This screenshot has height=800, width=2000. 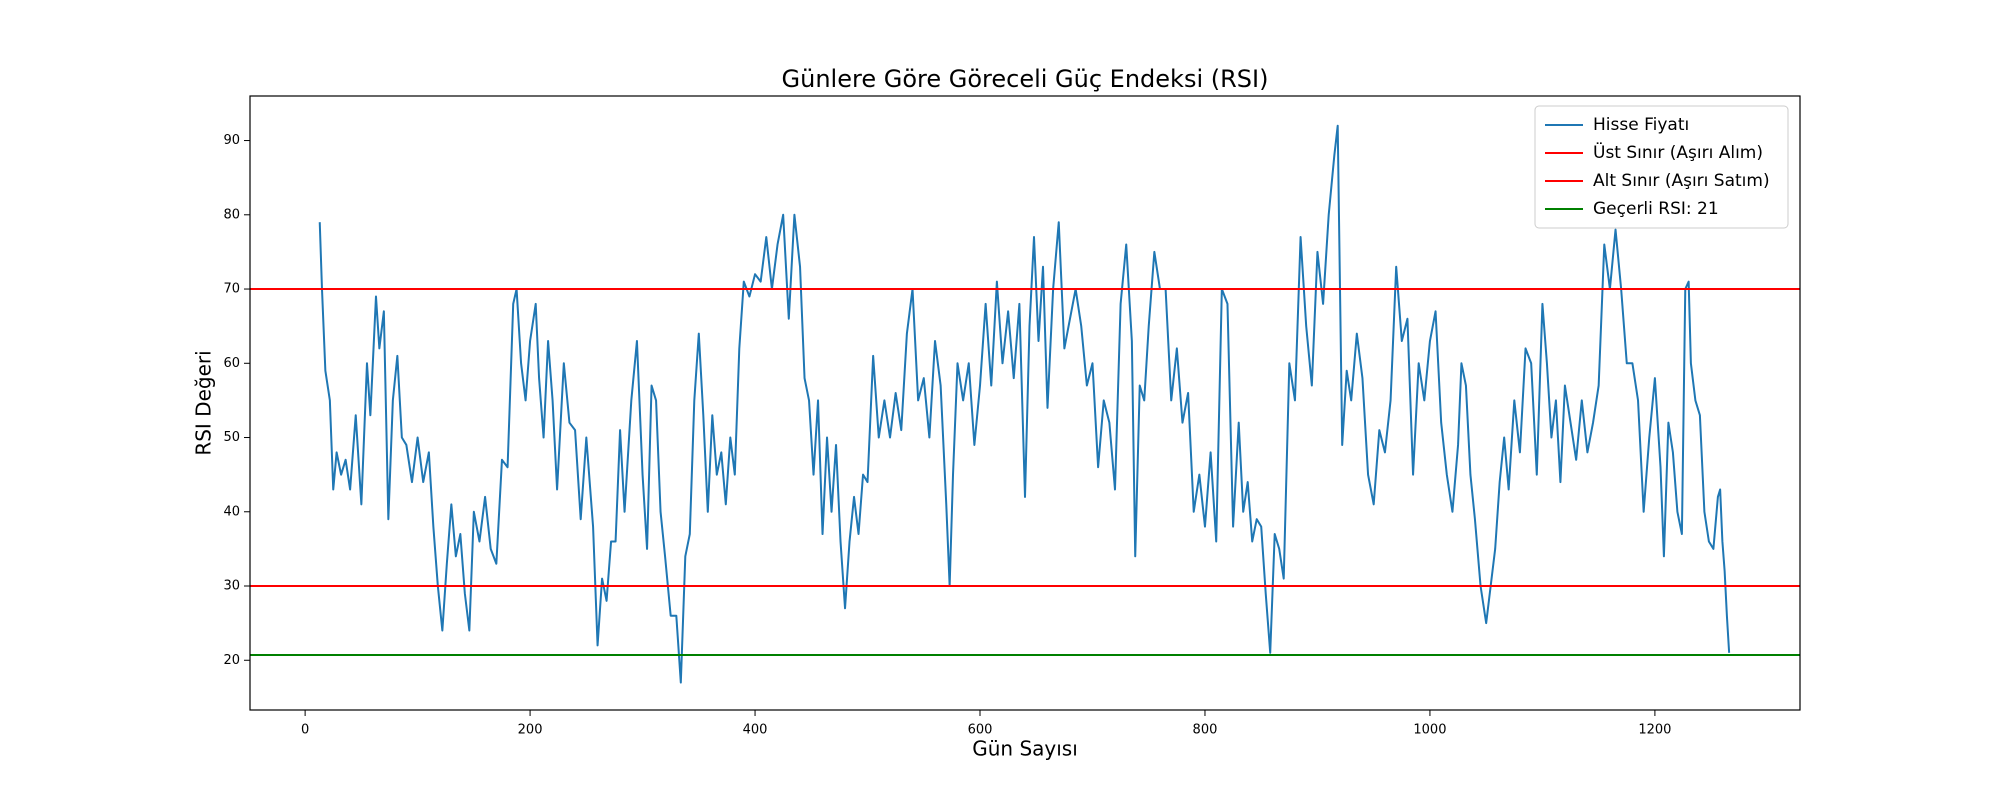 I want to click on y-tick-label: 70, so click(x=231, y=289).